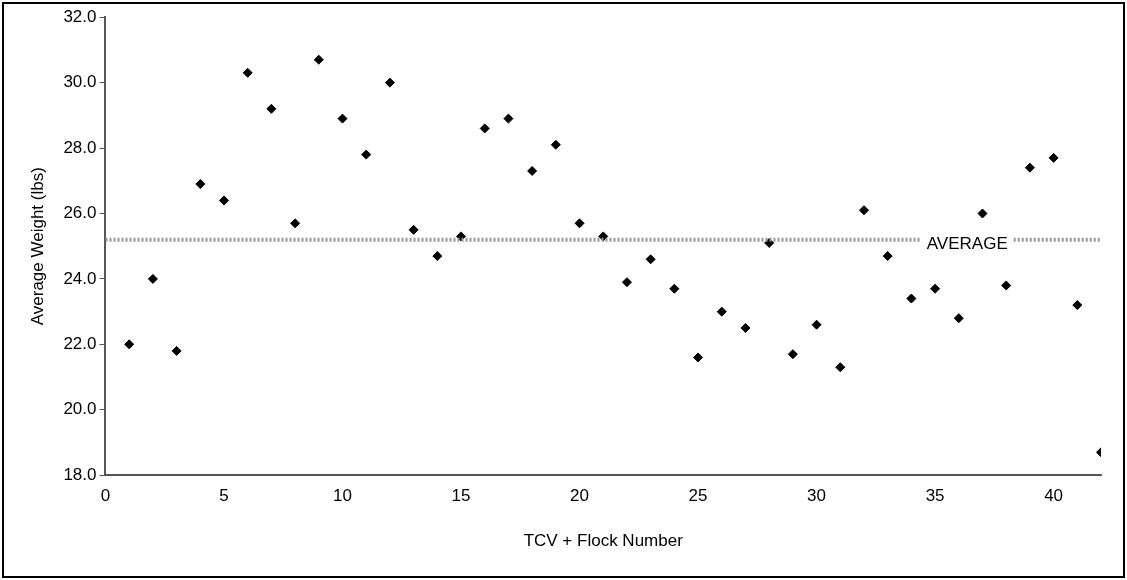 The width and height of the screenshot is (1127, 580). What do you see at coordinates (698, 496) in the screenshot?
I see `x-tick-label: 25` at bounding box center [698, 496].